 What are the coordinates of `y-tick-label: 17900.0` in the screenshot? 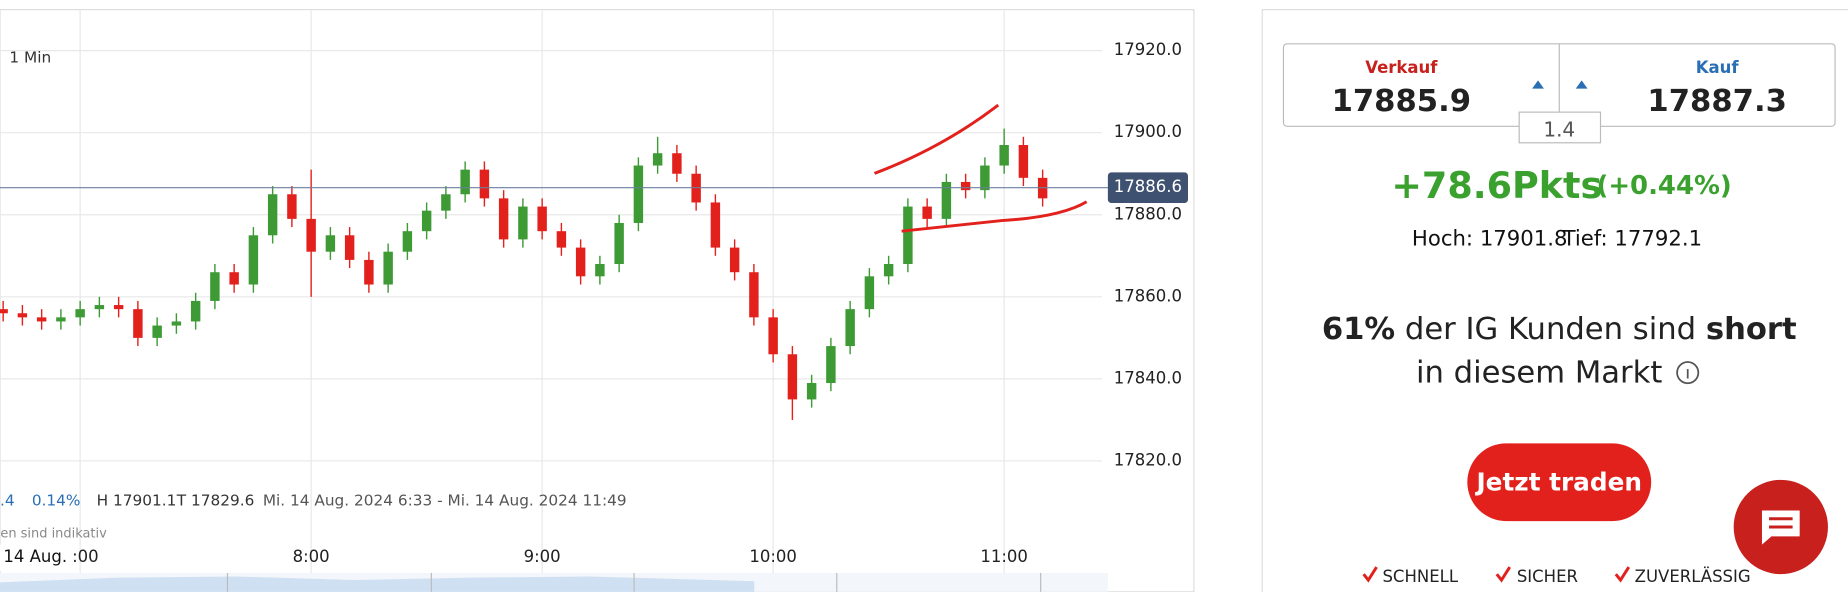 It's located at (1148, 131).